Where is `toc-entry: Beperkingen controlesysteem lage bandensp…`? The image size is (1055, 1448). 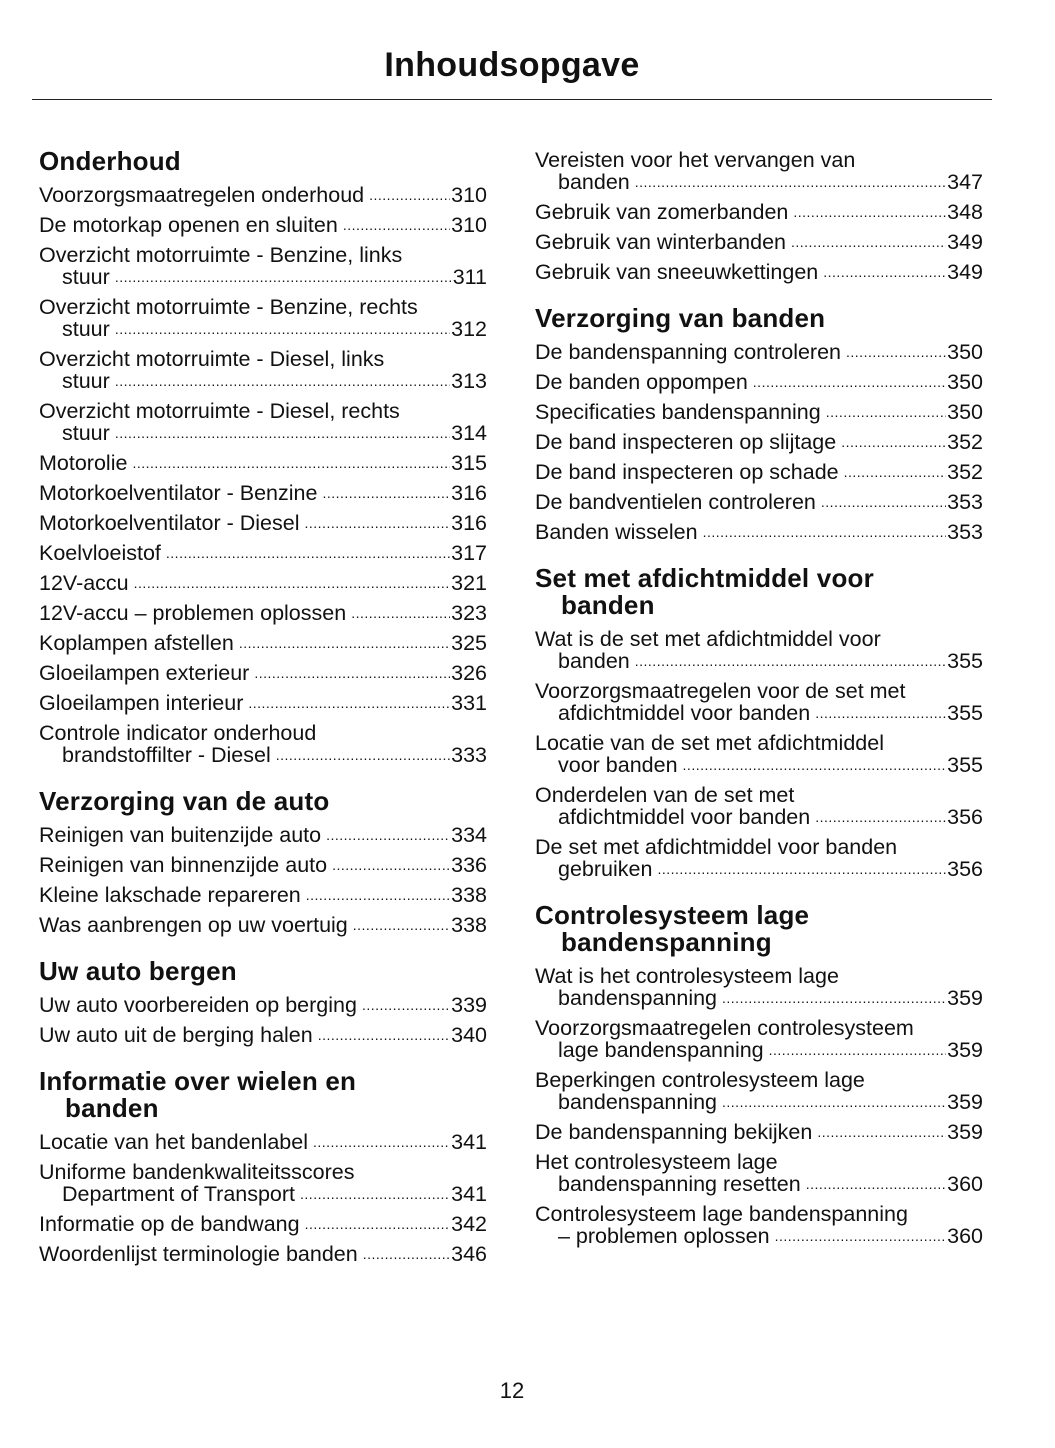
toc-entry: Beperkingen controlesysteem lage bandensp… is located at coordinates (759, 1091).